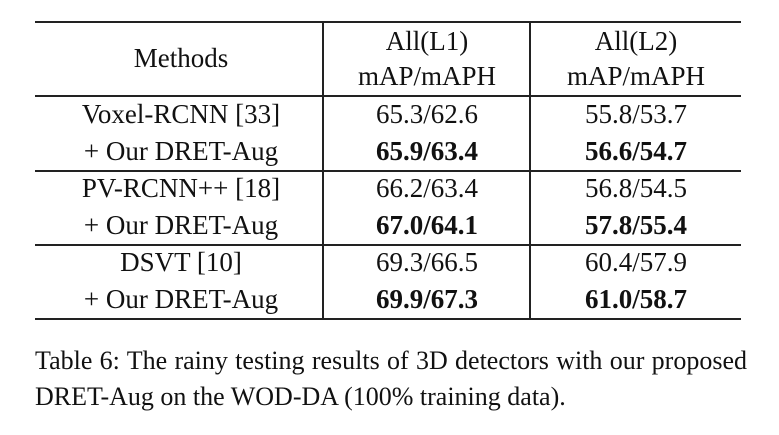  I want to click on method-cell: Voxel-RCNN [33], so click(181, 114).